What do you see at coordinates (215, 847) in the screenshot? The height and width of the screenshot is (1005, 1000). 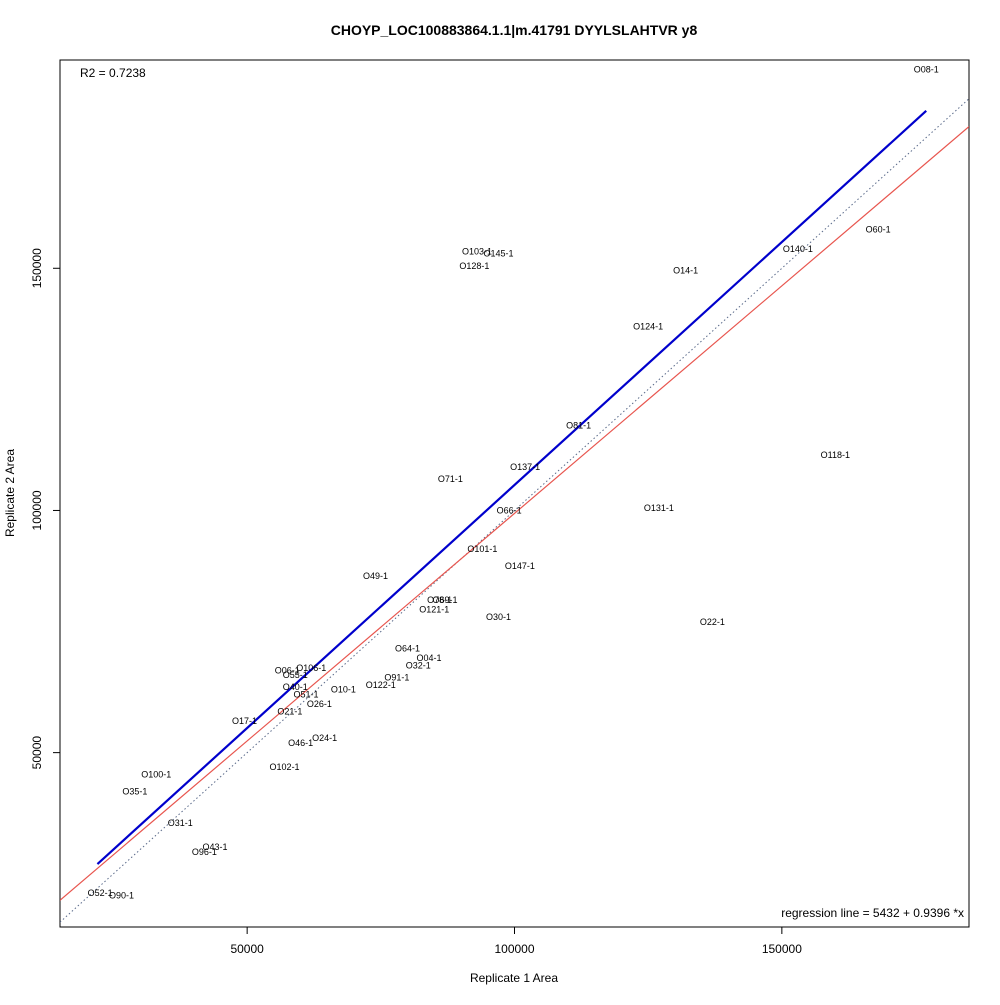 I see `point-label: O43-1` at bounding box center [215, 847].